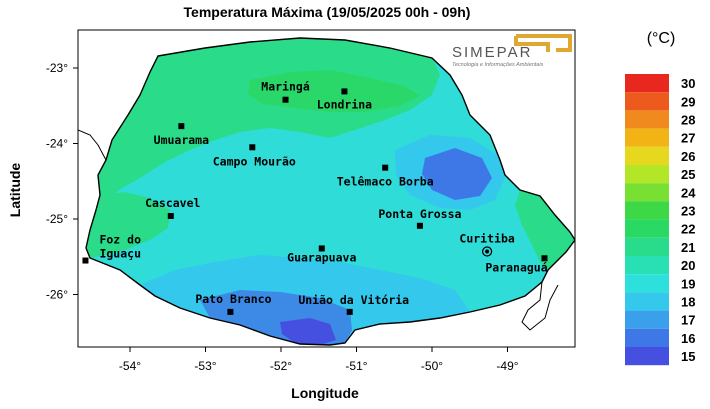 Image resolution: width=710 pixels, height=409 pixels. Describe the element at coordinates (688, 229) in the screenshot. I see `colorbar-label: 22` at that location.